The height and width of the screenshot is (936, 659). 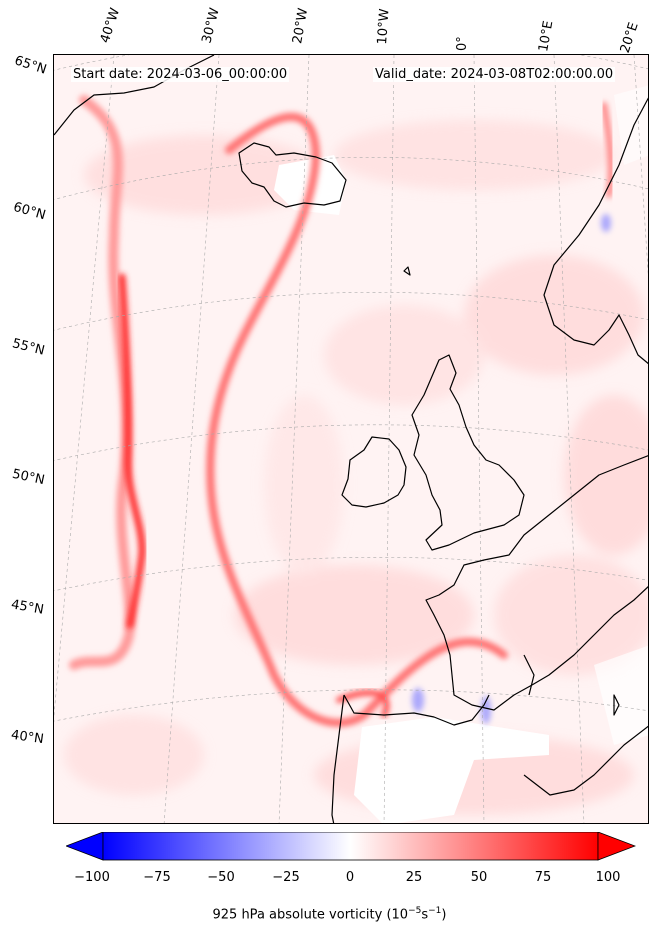 I want to click on lon-label-0: 0°, so click(x=462, y=43).